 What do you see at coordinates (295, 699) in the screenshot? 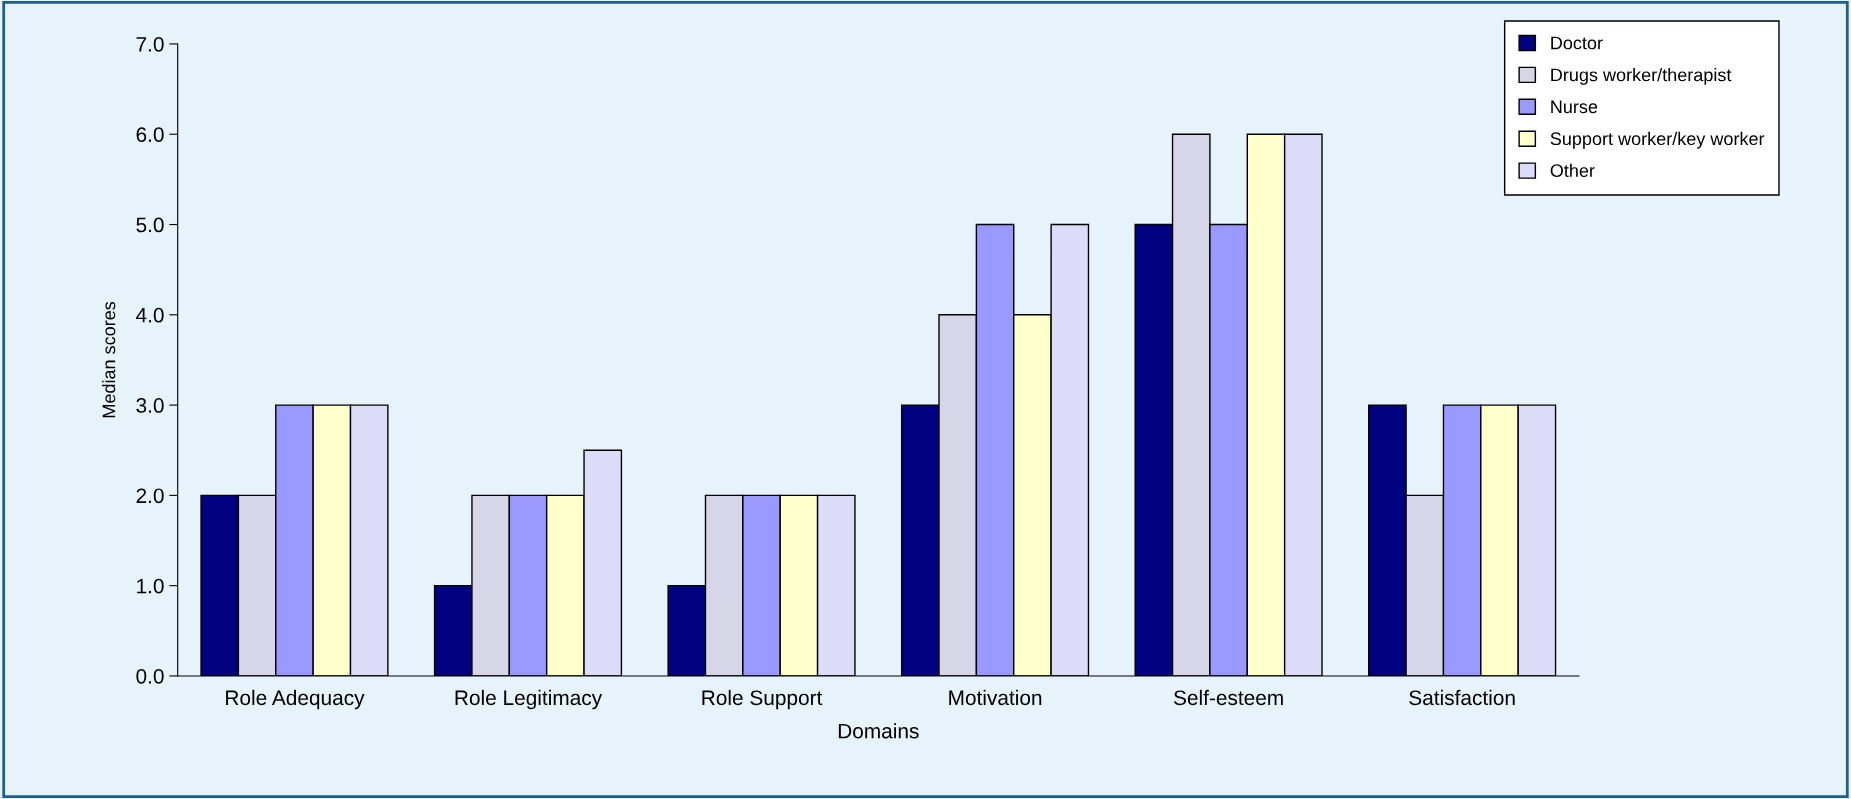
I see `x-tick-label: Role Adequacy` at bounding box center [295, 699].